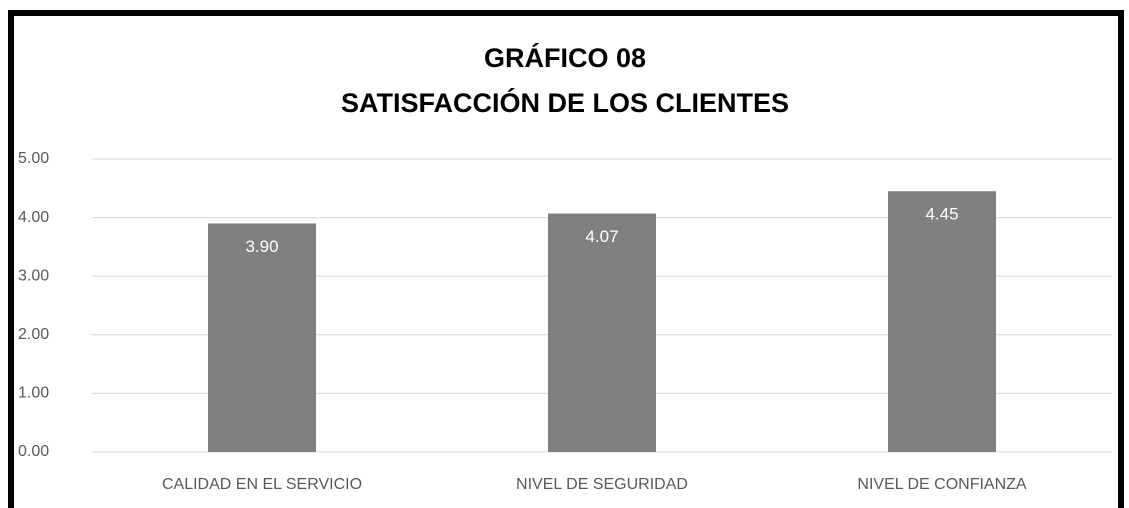 This screenshot has width=1129, height=508. I want to click on chart-title: GRÁFICO 08, so click(565, 57).